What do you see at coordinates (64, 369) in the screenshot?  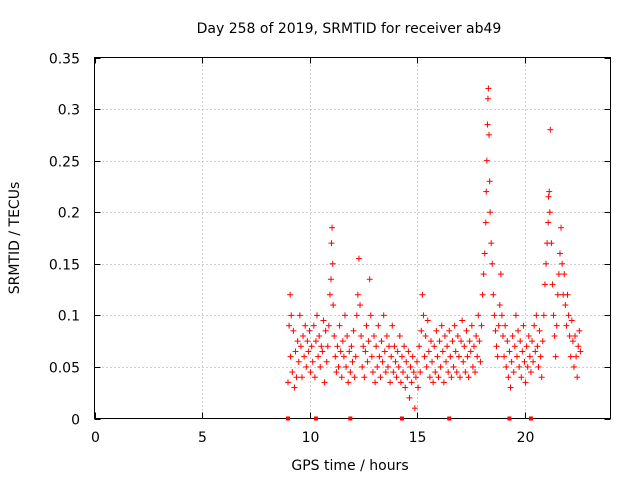 I see `y-tick-label: 0.05` at bounding box center [64, 369].